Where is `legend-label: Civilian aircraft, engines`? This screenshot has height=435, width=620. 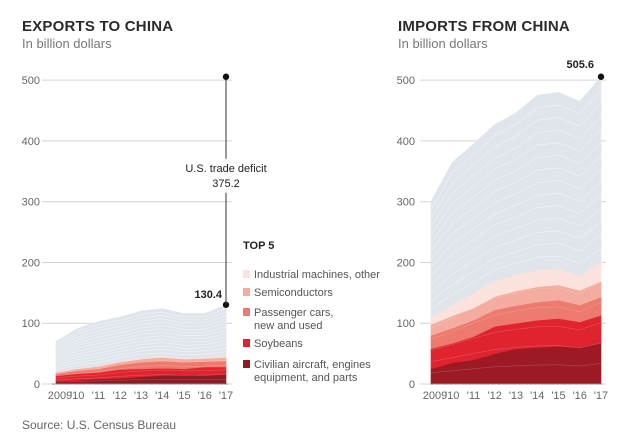 legend-label: Civilian aircraft, engines is located at coordinates (312, 365).